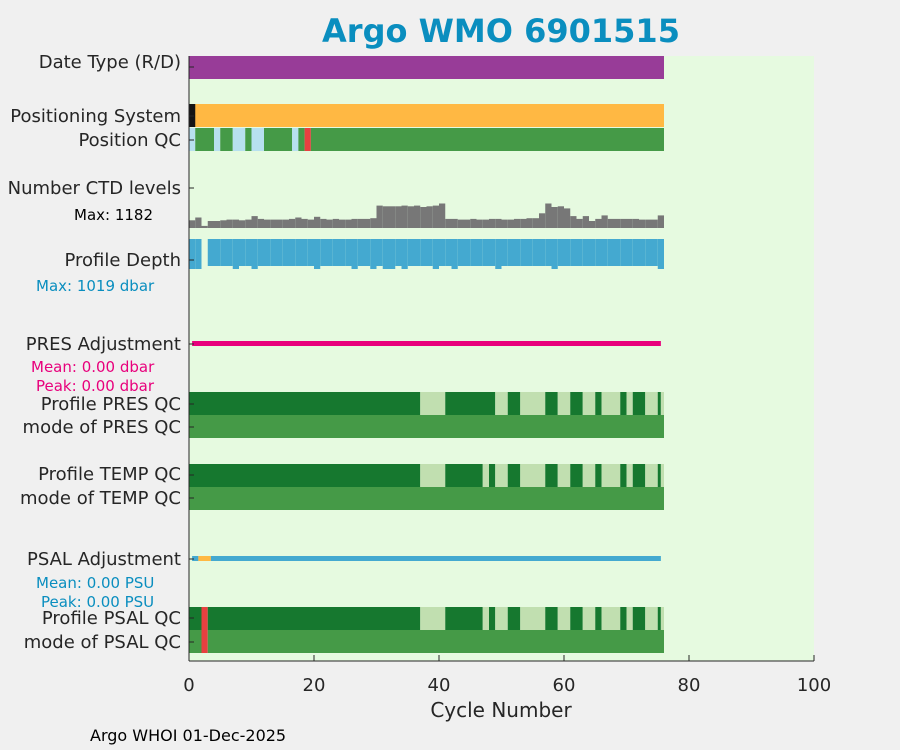 The image size is (900, 750). Describe the element at coordinates (188, 735) in the screenshot. I see `footer-credit: Argo WHOI 01-Dec-2025` at that location.